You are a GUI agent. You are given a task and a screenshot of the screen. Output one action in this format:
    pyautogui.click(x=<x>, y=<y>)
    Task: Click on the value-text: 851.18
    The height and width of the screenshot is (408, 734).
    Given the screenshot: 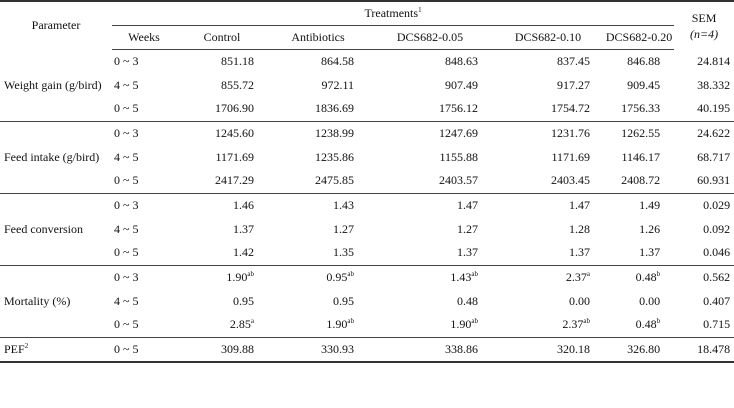 What is the action you would take?
    pyautogui.click(x=237, y=60)
    